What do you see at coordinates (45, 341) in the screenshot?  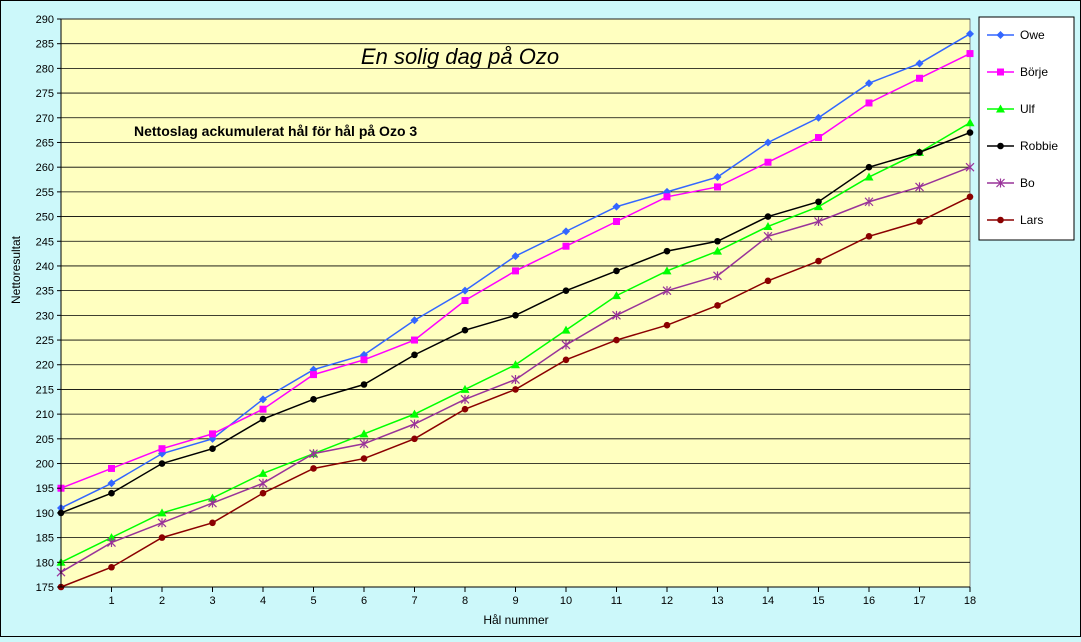 I see `y-tick-label: 225` at bounding box center [45, 341].